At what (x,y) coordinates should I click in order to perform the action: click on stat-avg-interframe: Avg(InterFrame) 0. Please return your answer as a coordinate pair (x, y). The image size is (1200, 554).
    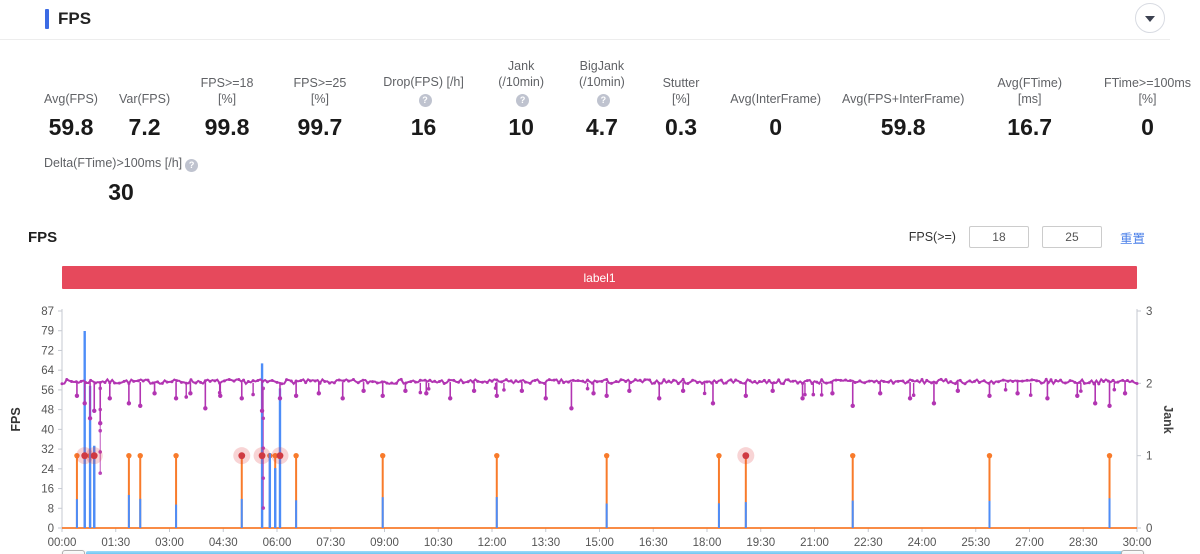
    Looking at the image, I should click on (775, 116).